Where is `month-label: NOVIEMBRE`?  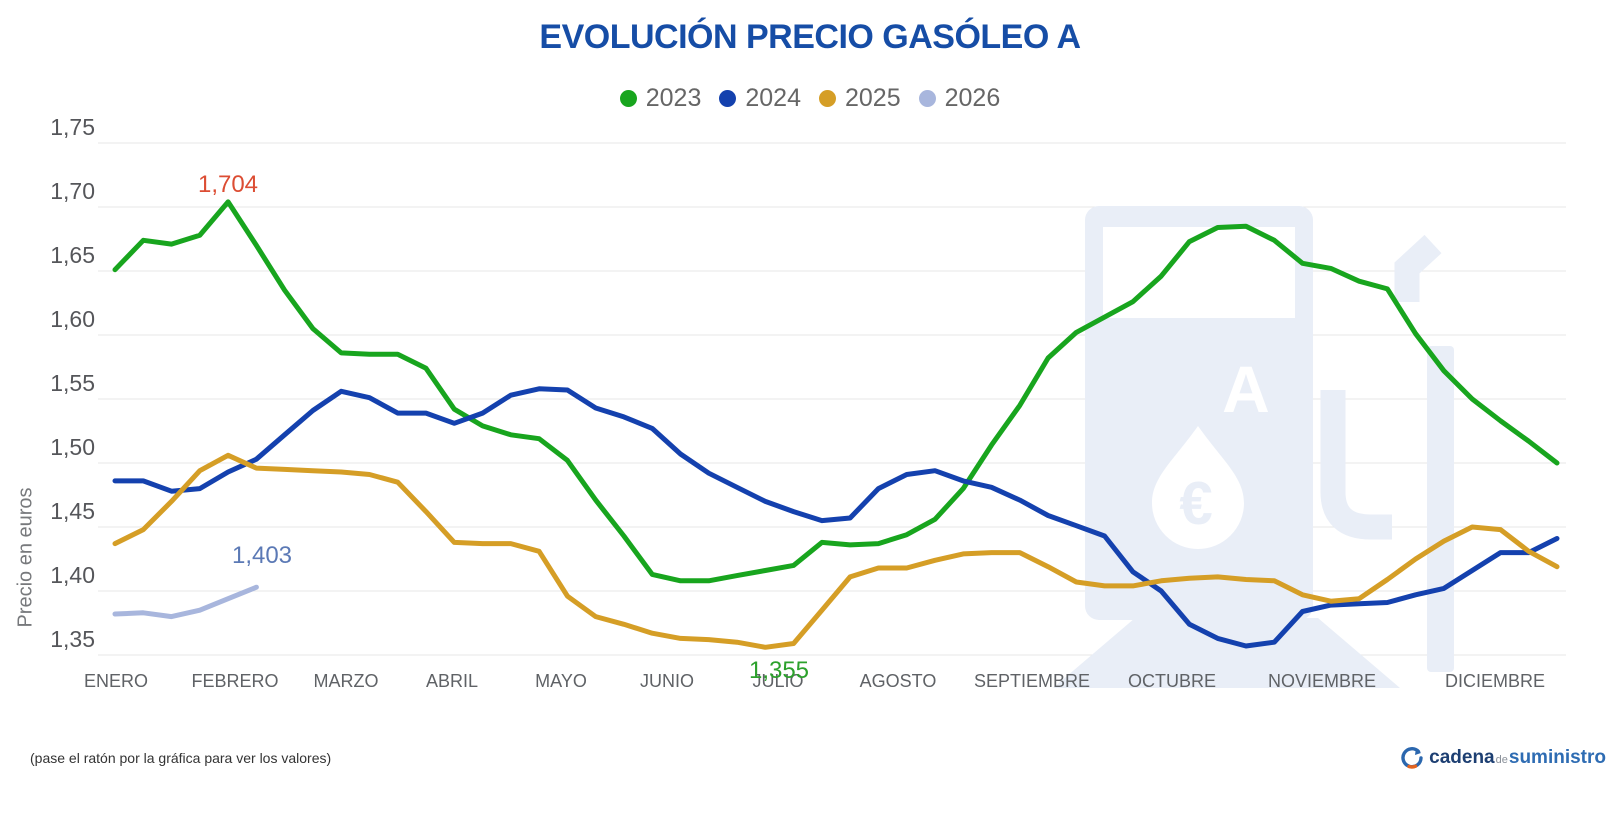 month-label: NOVIEMBRE is located at coordinates (1322, 681).